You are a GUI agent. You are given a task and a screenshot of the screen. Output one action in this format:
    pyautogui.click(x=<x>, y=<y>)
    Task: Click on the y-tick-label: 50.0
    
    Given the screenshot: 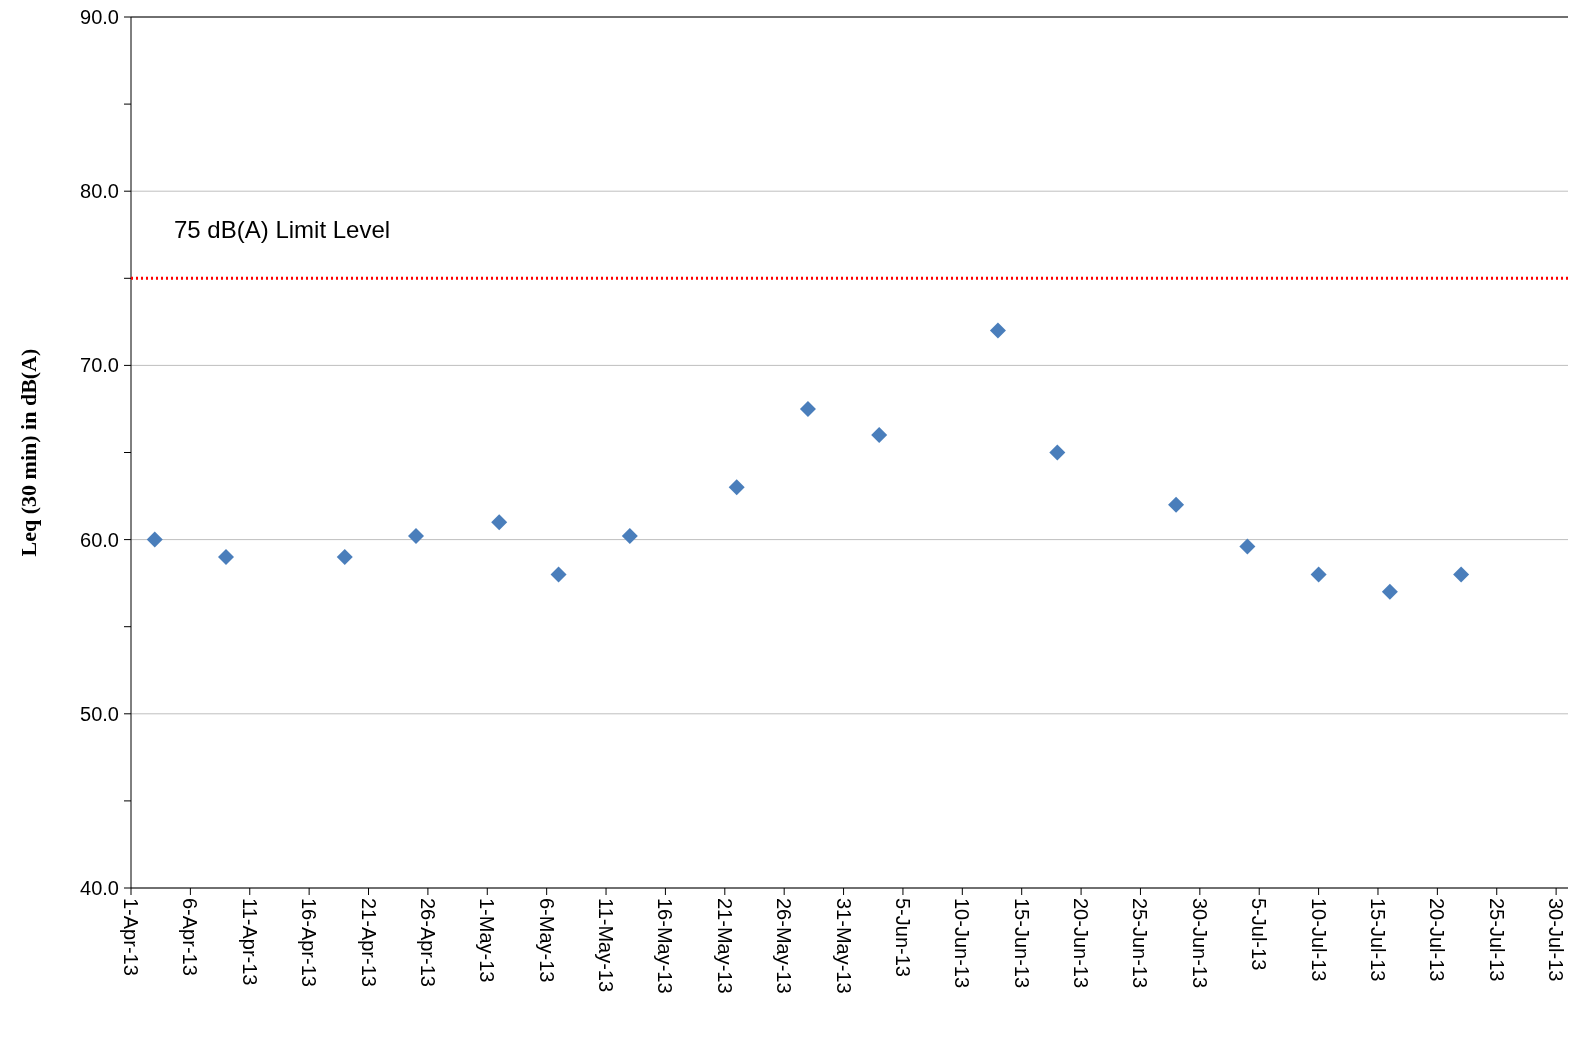 What is the action you would take?
    pyautogui.click(x=99, y=713)
    